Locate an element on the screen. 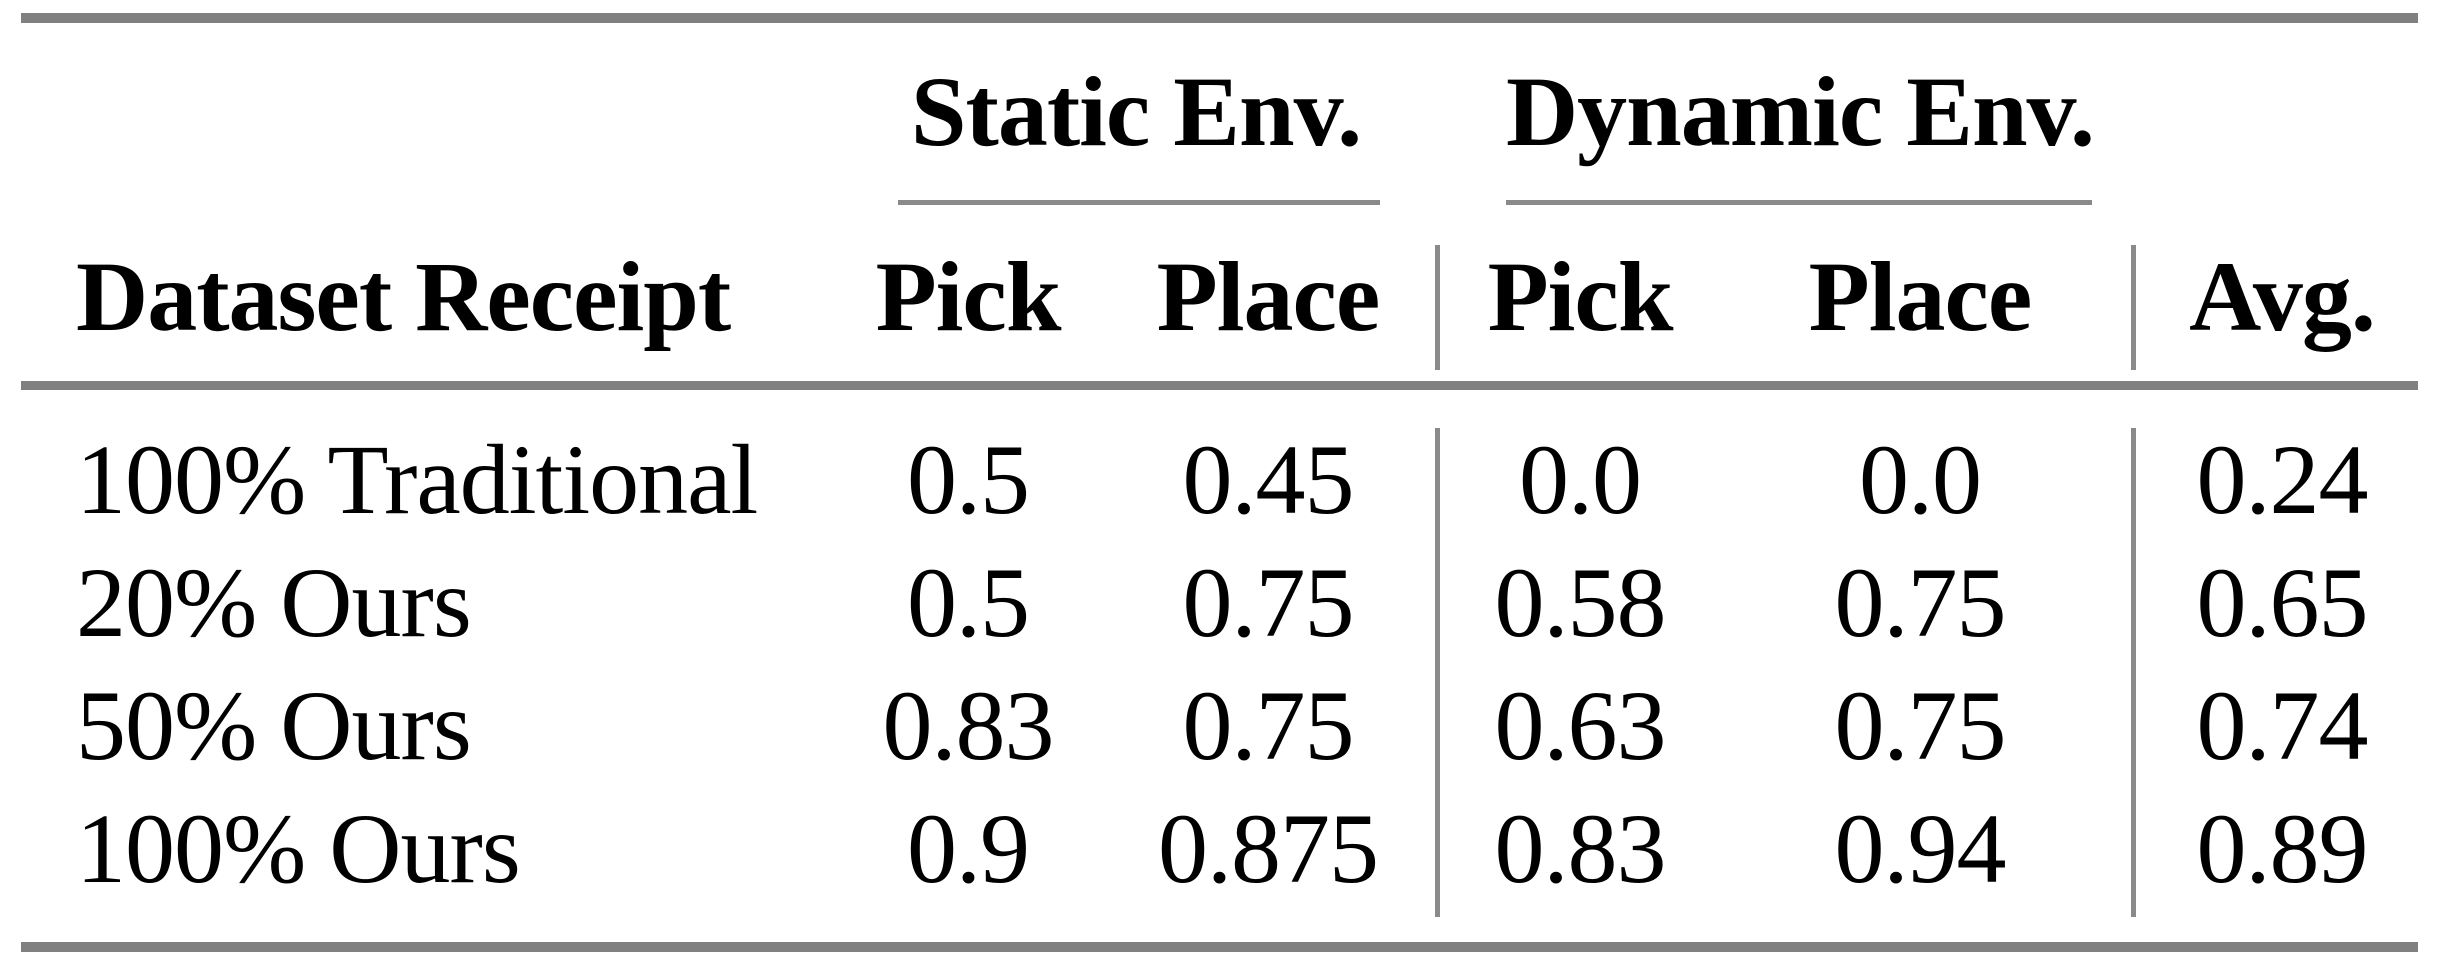  table-cell: 0.9 is located at coordinates (968, 848).